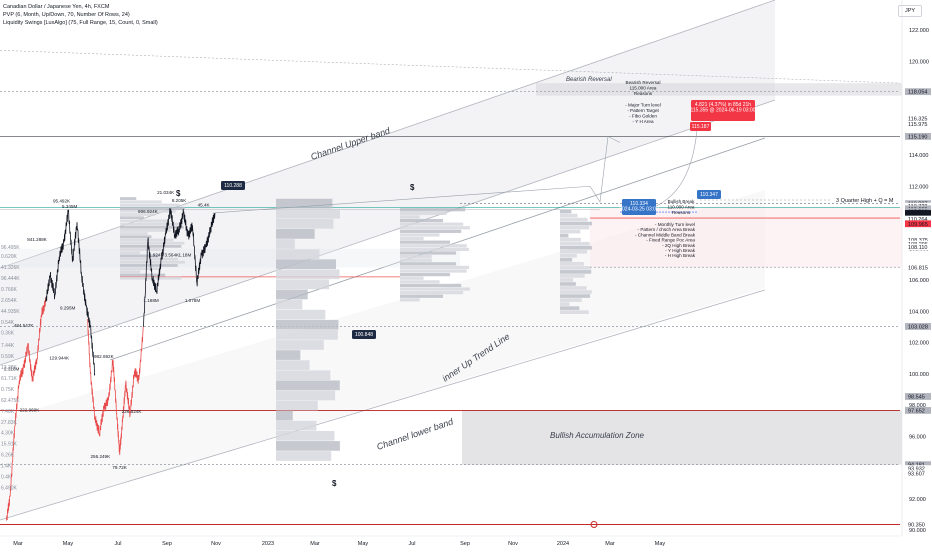 Image resolution: width=932 pixels, height=555 pixels. I want to click on right-price-tag: 110.347, so click(709, 194).